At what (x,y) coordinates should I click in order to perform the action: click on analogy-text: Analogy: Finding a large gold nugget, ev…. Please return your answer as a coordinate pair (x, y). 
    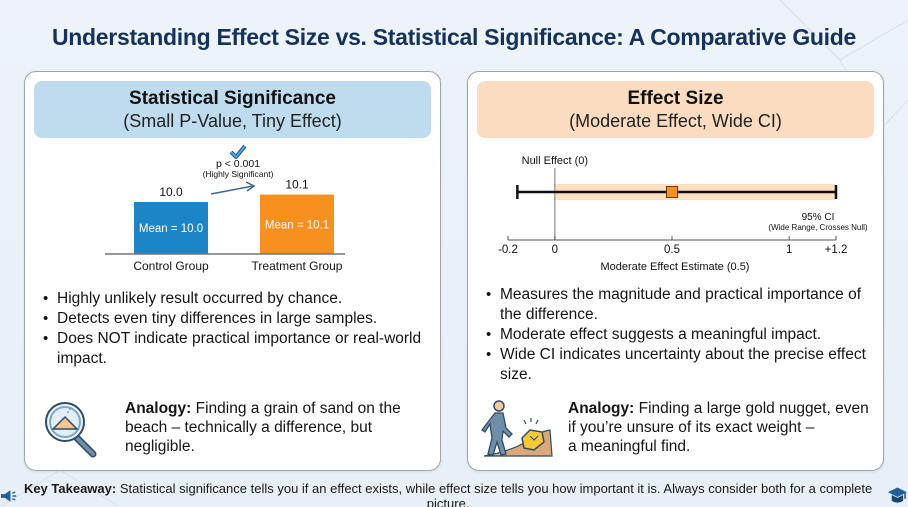
    Looking at the image, I should click on (720, 427).